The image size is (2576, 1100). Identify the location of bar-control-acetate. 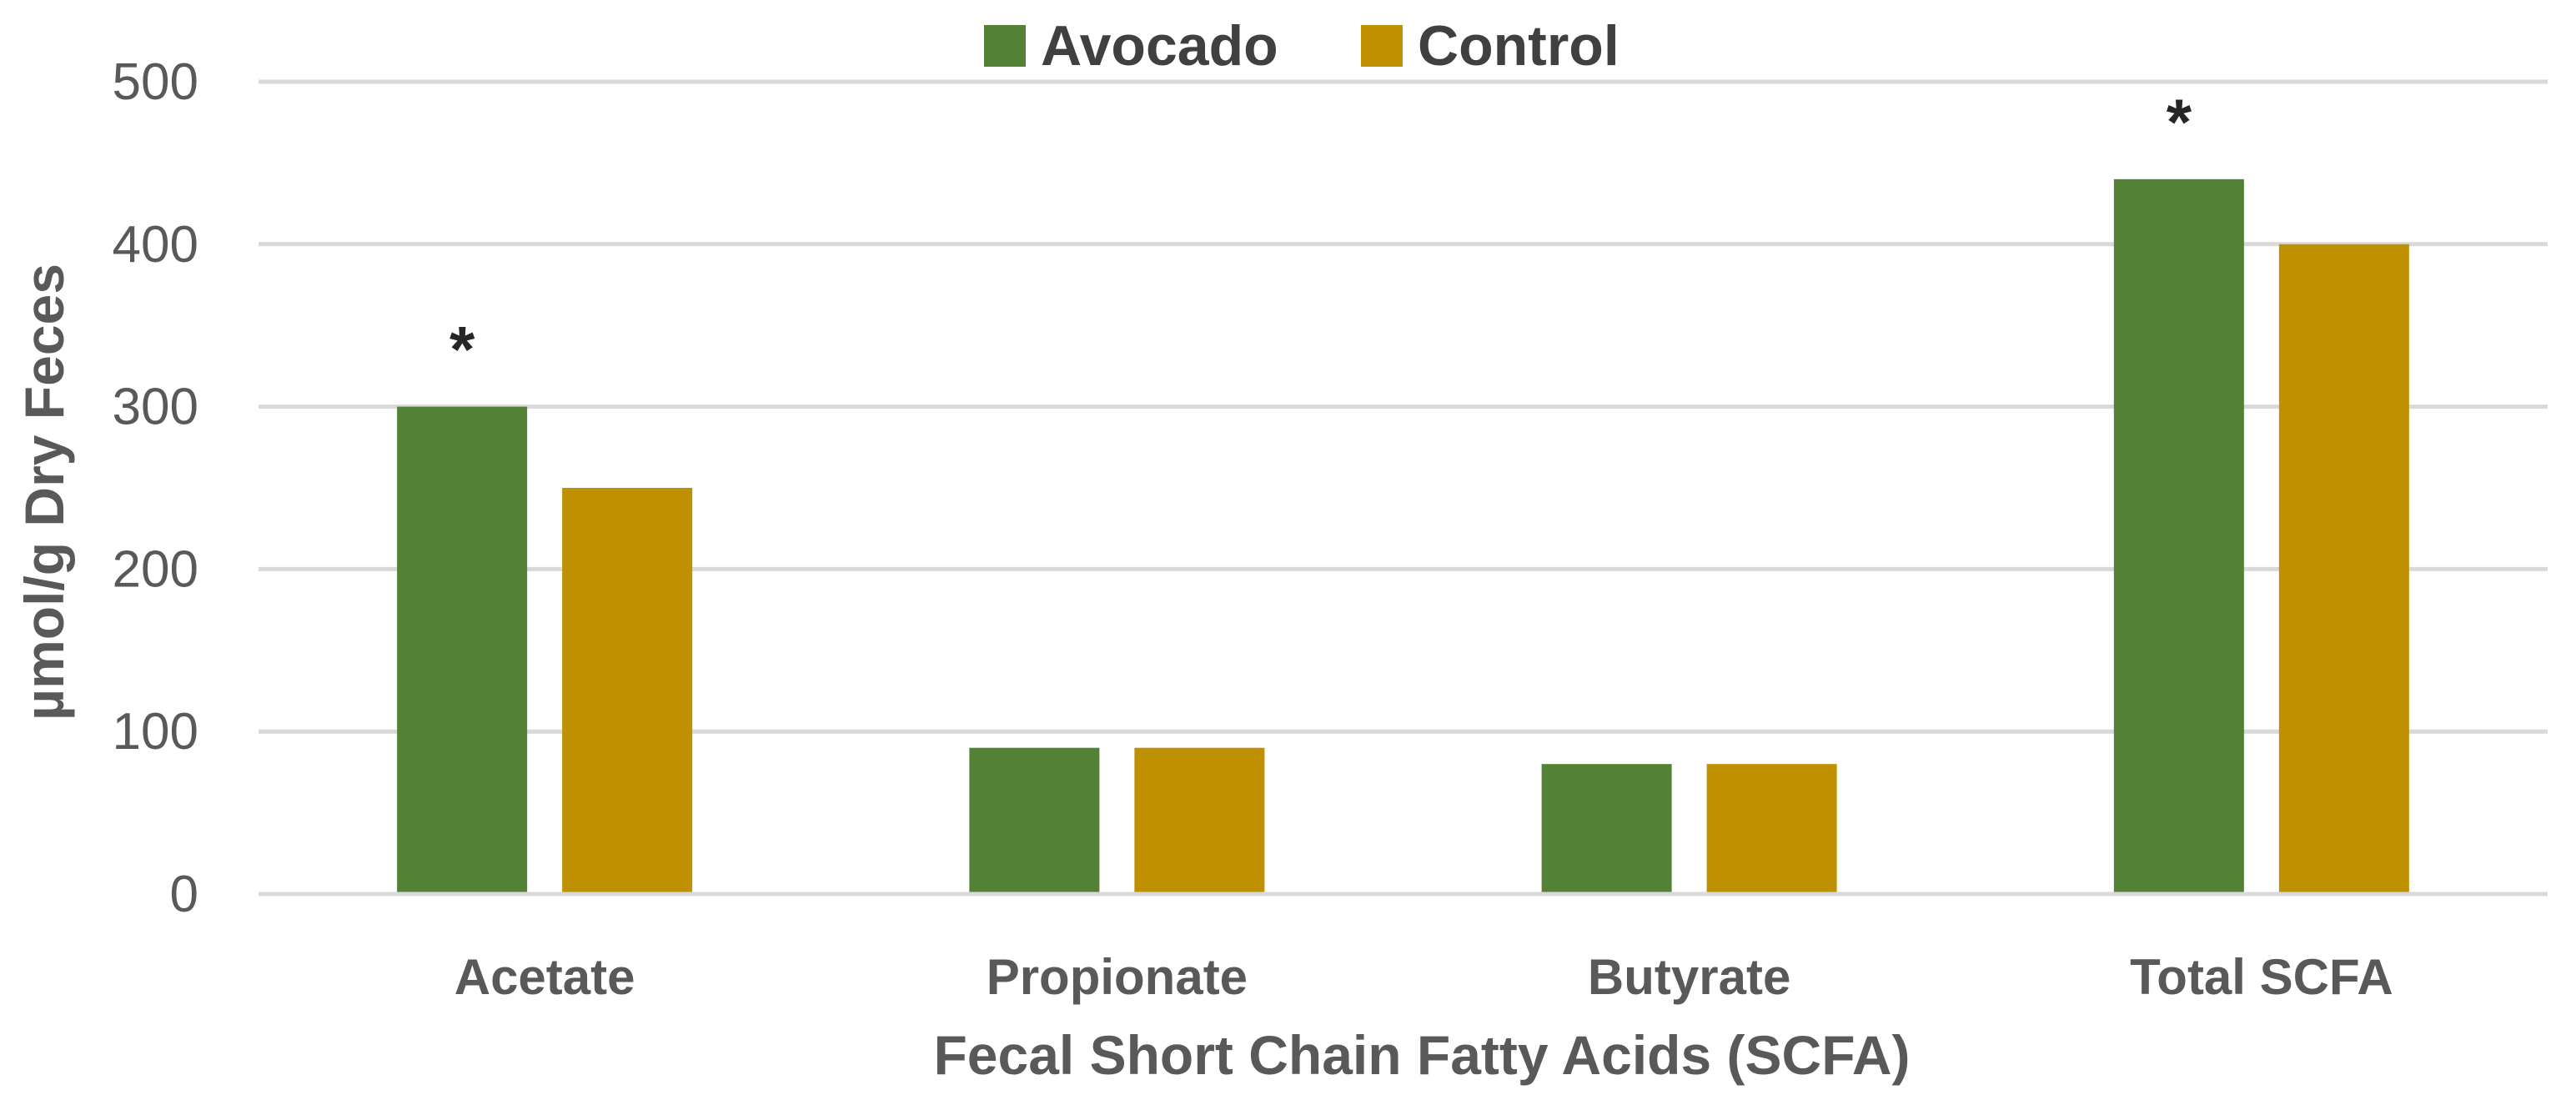
(627, 691).